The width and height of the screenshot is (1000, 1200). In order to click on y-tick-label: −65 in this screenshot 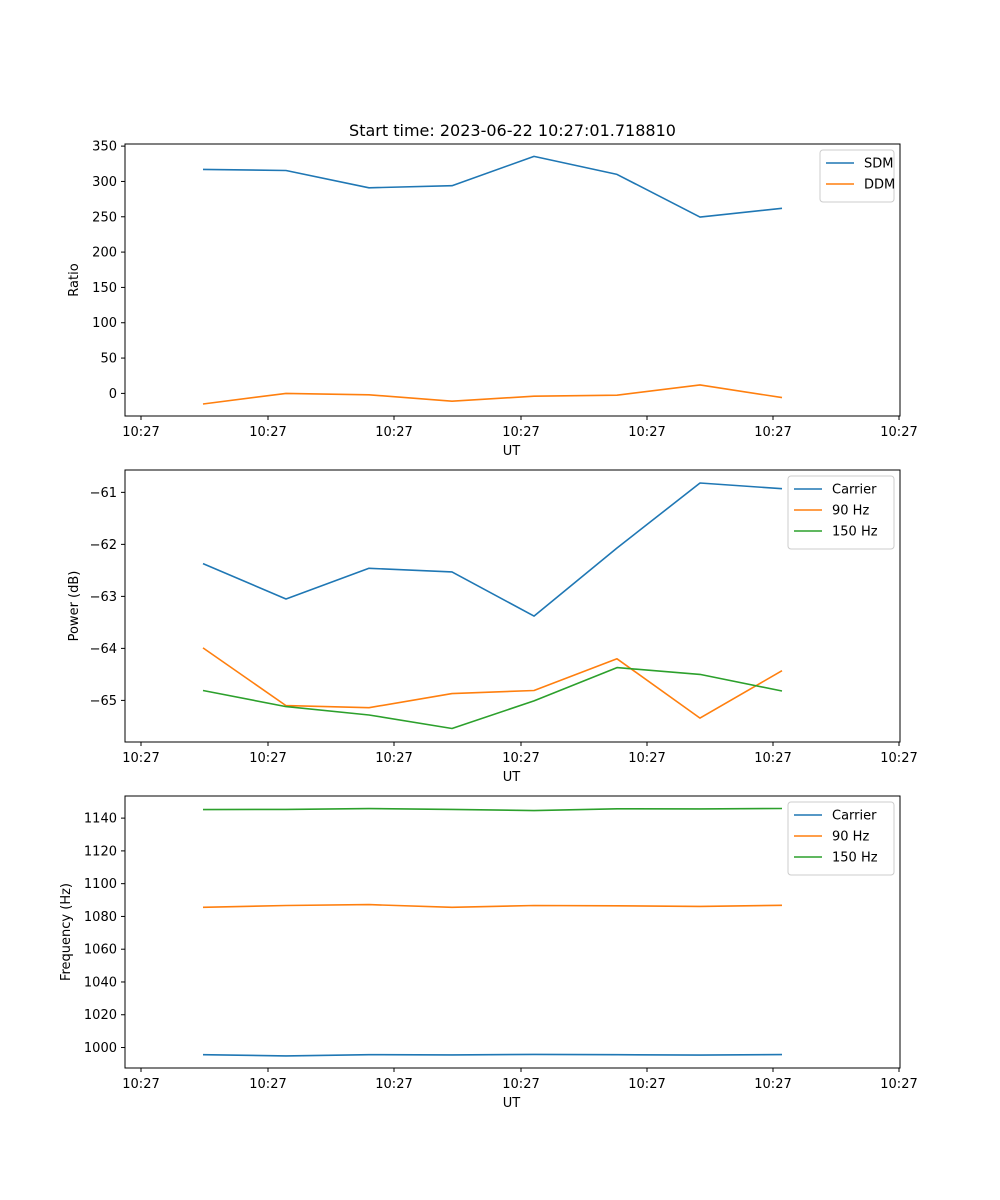, I will do `click(103, 701)`.